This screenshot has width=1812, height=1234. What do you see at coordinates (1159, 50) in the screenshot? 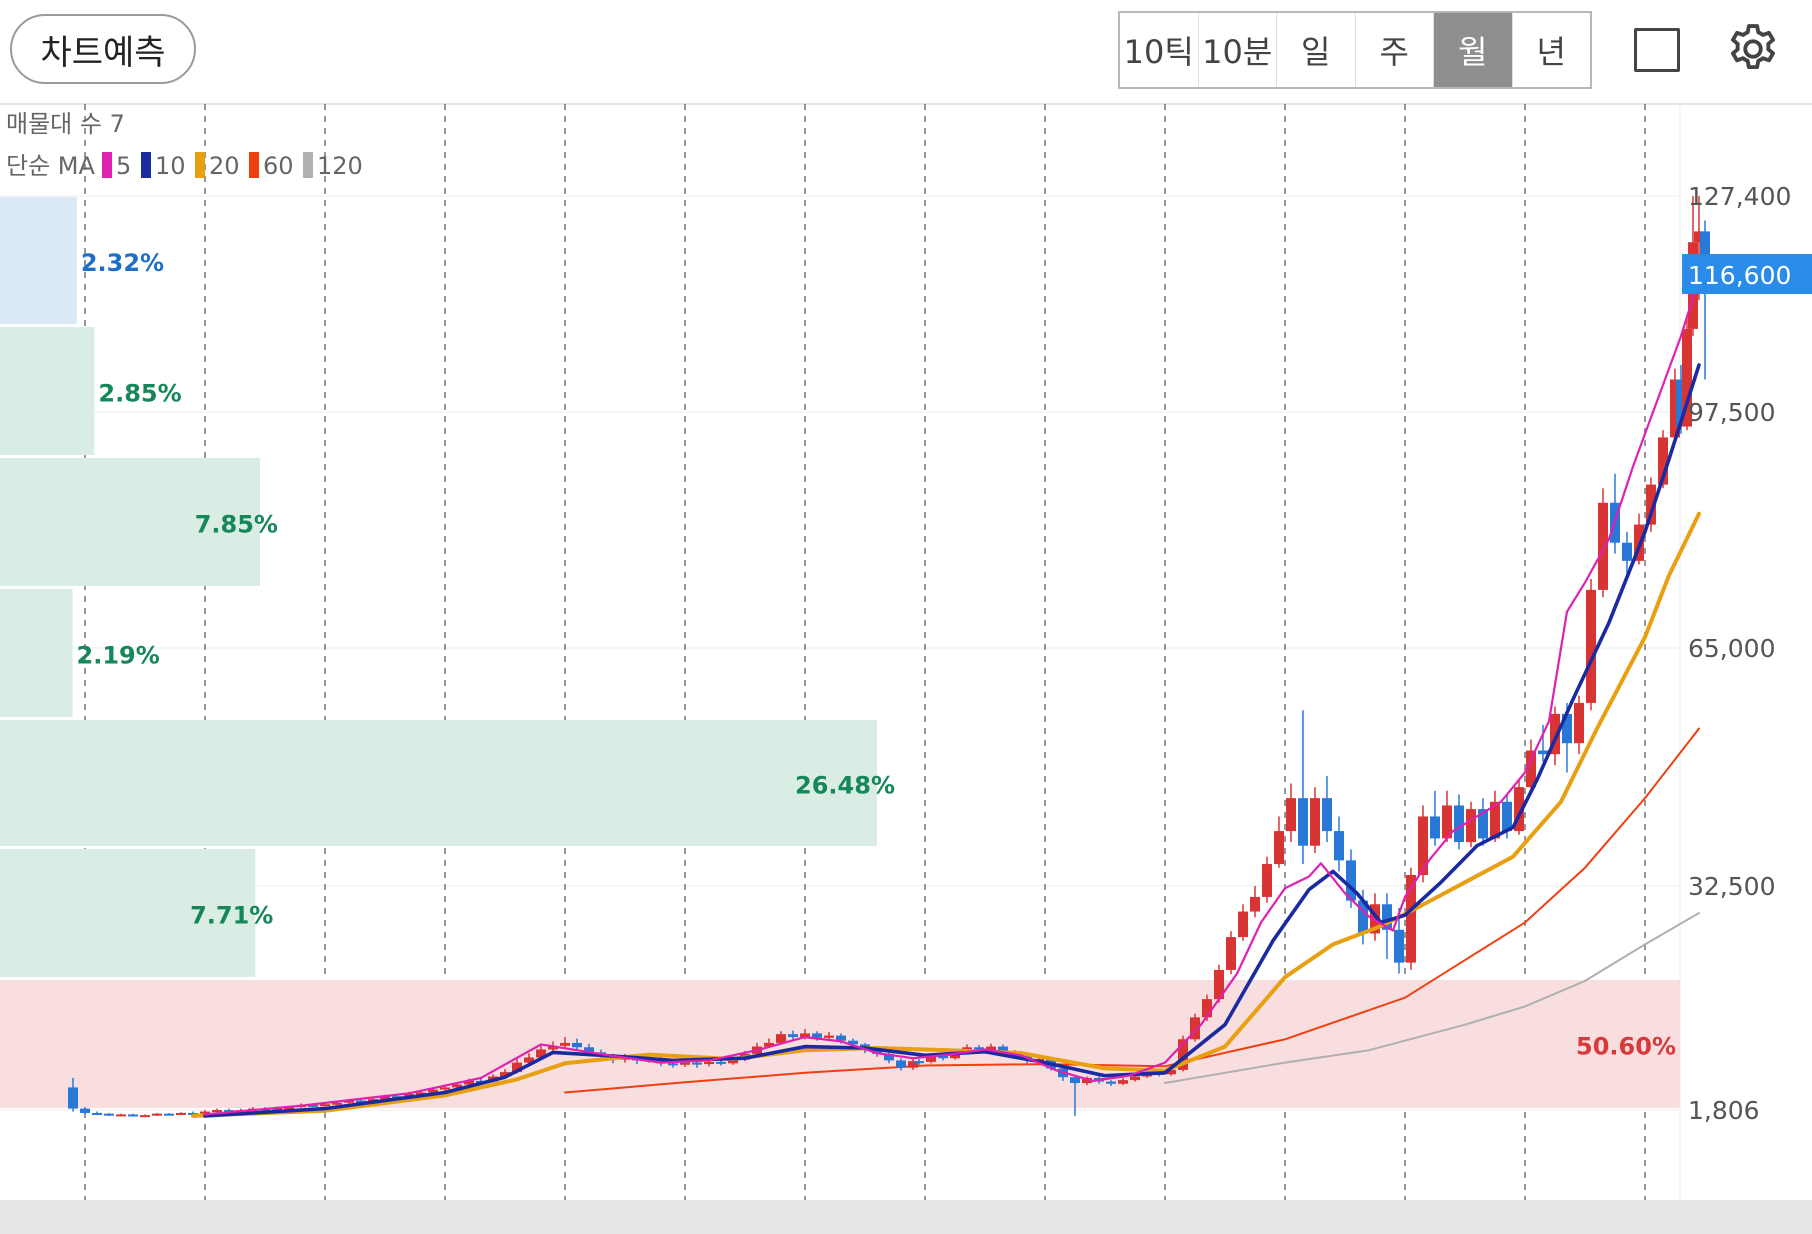
I see `period-tab-10tick: 10틱` at bounding box center [1159, 50].